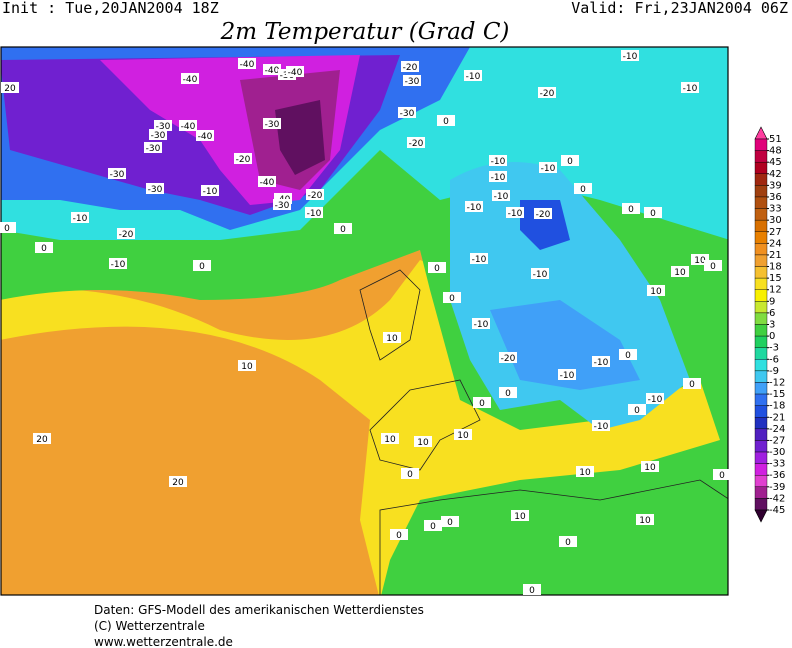 The width and height of the screenshot is (792, 648). Describe the element at coordinates (149, 626) in the screenshot. I see `footer-copyright: (C) Wetterzentrale` at that location.